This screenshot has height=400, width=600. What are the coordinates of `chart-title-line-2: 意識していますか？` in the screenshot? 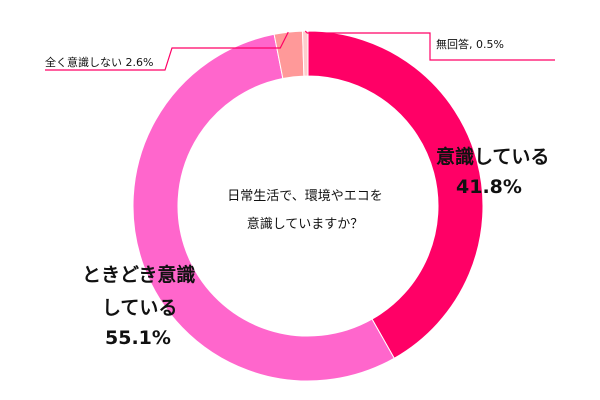 It's located at (305, 224).